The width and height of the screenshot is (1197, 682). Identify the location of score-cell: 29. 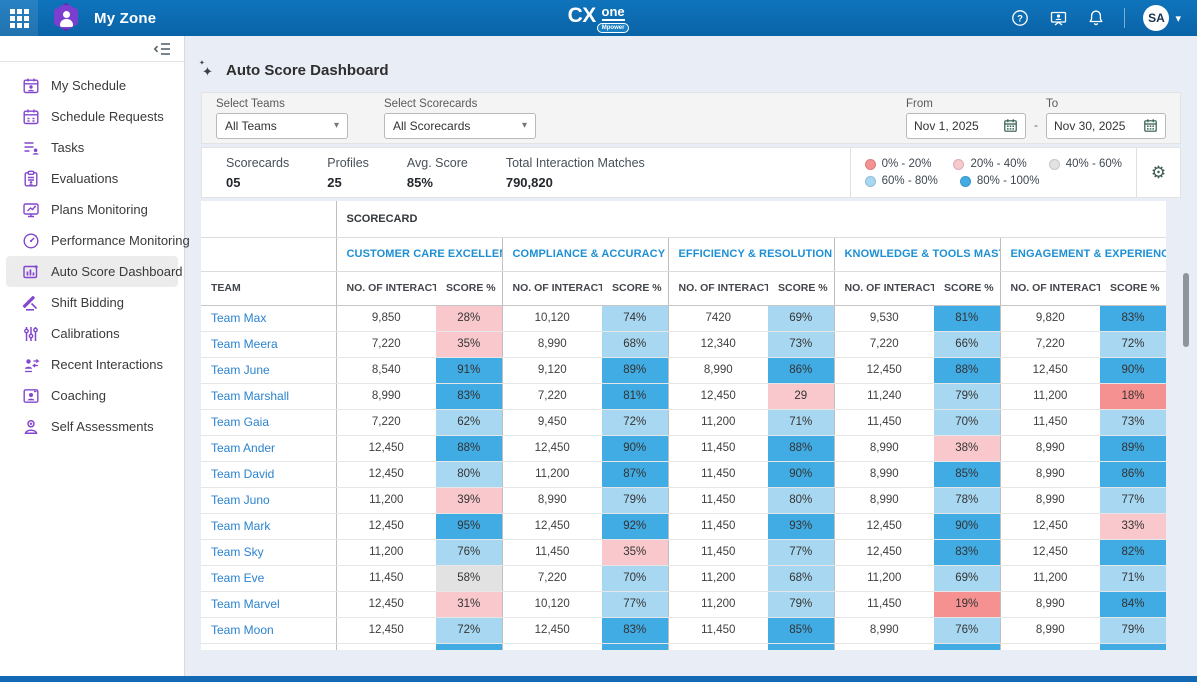
(801, 396).